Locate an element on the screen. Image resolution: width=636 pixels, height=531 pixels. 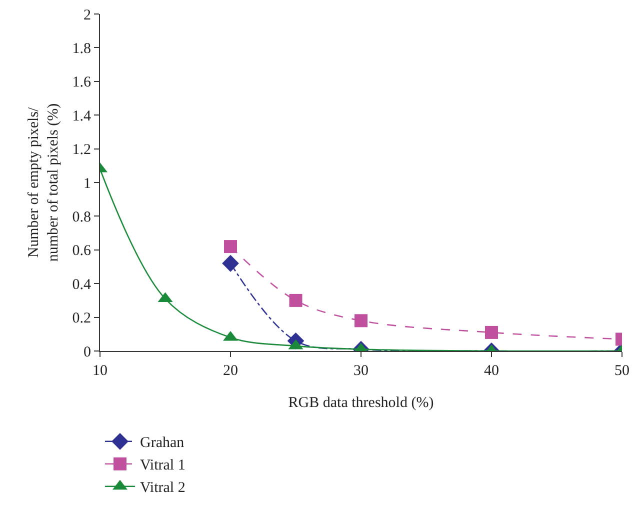
y-tick-label: 1.2 is located at coordinates (81, 150).